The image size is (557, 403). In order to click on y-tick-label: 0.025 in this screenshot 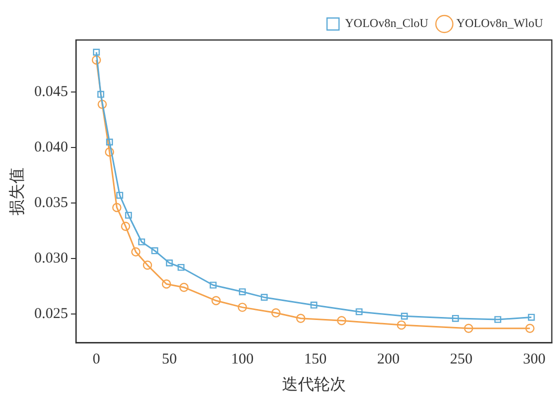, I will do `click(51, 314)`.